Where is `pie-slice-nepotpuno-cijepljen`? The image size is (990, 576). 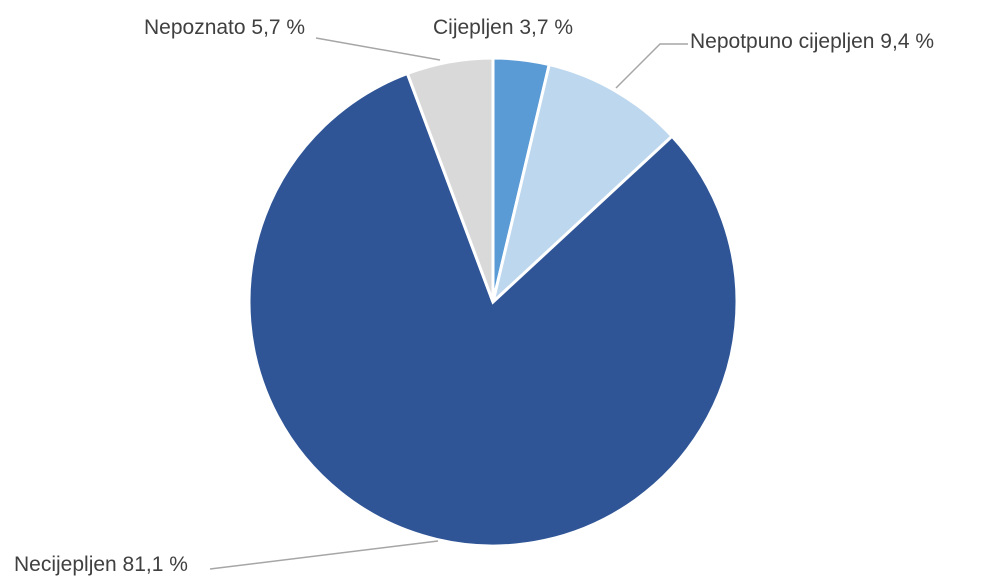 pie-slice-nepotpuno-cijepljen is located at coordinates (582, 184).